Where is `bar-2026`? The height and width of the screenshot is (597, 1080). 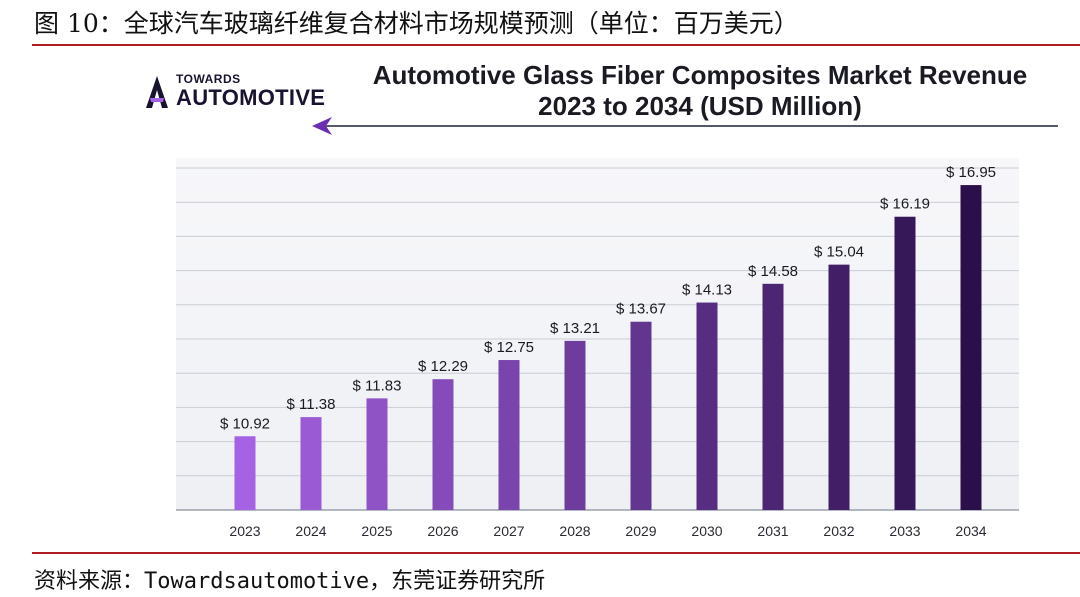
bar-2026 is located at coordinates (443, 444).